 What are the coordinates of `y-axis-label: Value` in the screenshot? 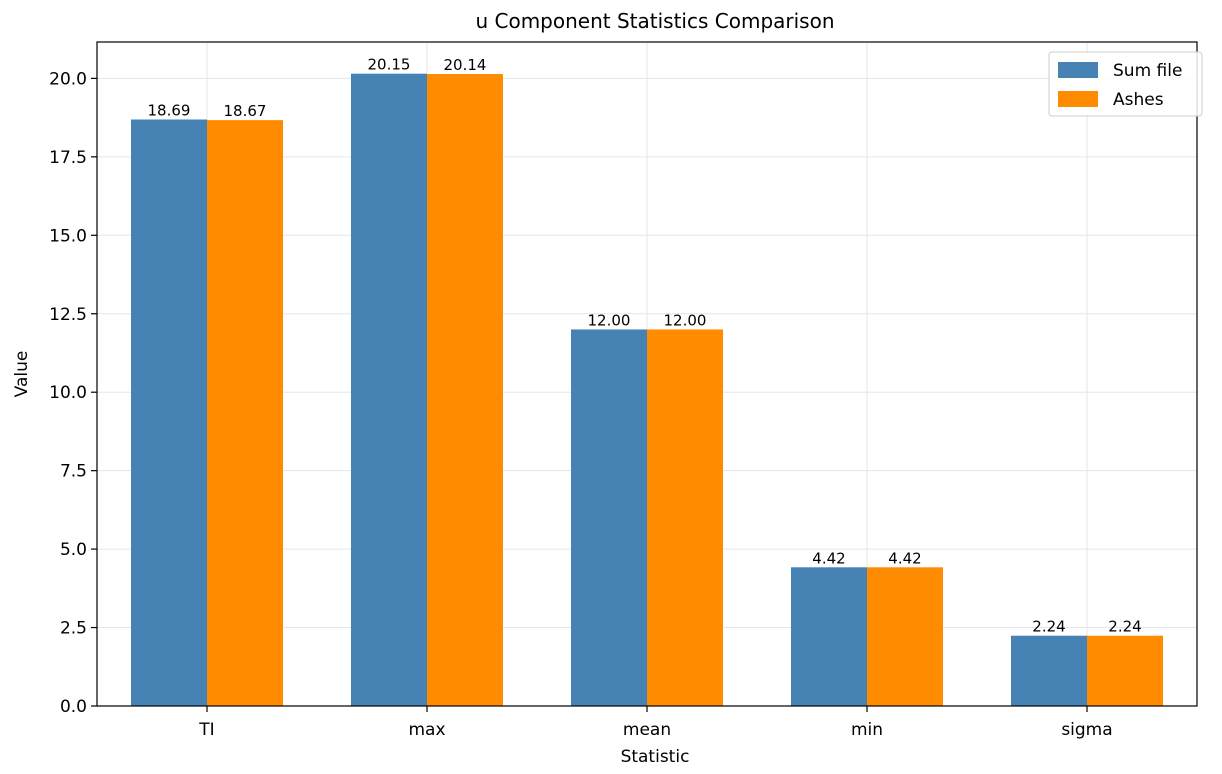 It's located at (22, 374).